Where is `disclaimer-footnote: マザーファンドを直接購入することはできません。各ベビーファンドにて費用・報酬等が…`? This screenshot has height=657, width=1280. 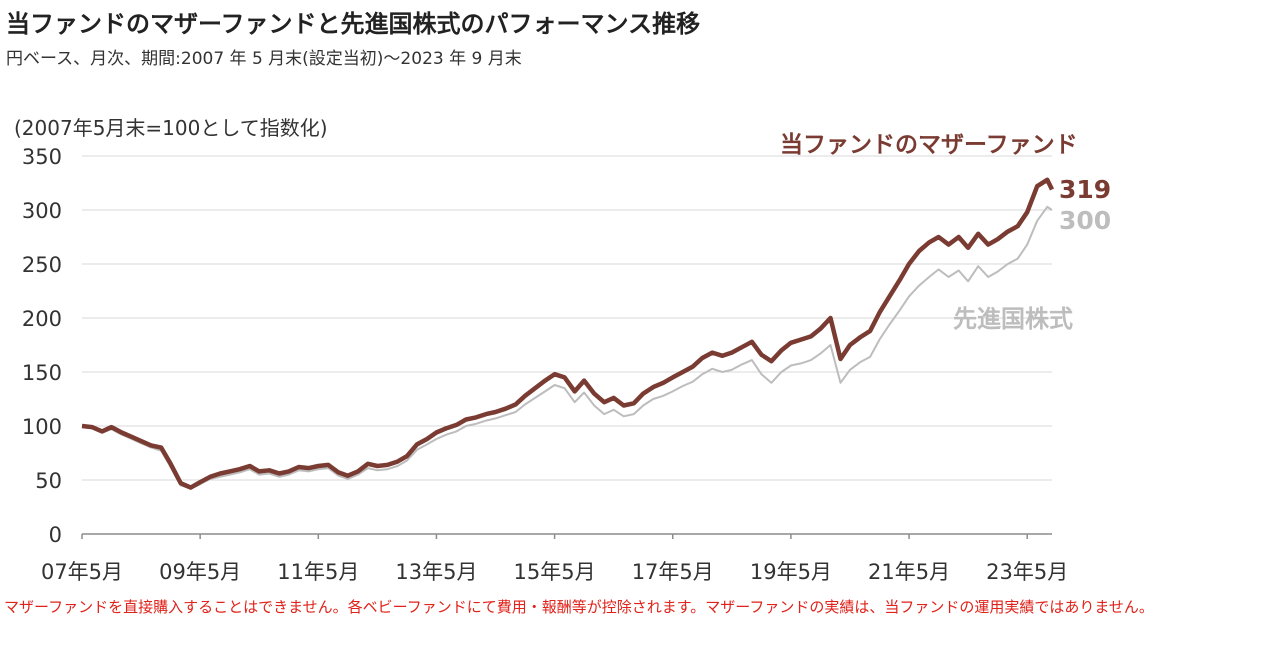
disclaimer-footnote: マザーファンドを直接購入することはできません。各ベビーファンドにて費用・報酬等が… is located at coordinates (579, 607).